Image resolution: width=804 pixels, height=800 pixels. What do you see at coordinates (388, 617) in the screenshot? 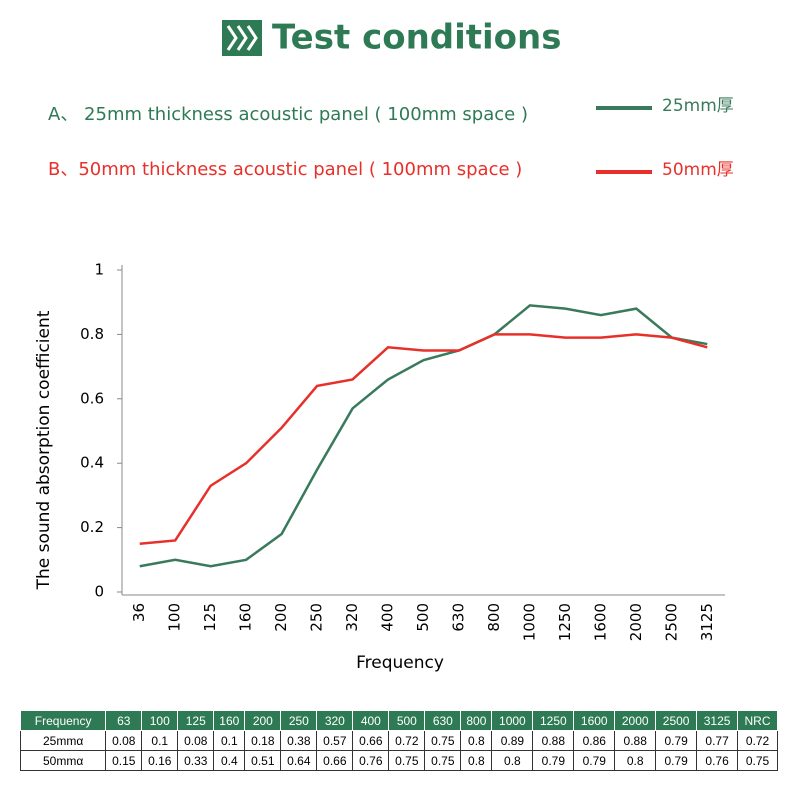
I see `x-tick-label: 400` at bounding box center [388, 617].